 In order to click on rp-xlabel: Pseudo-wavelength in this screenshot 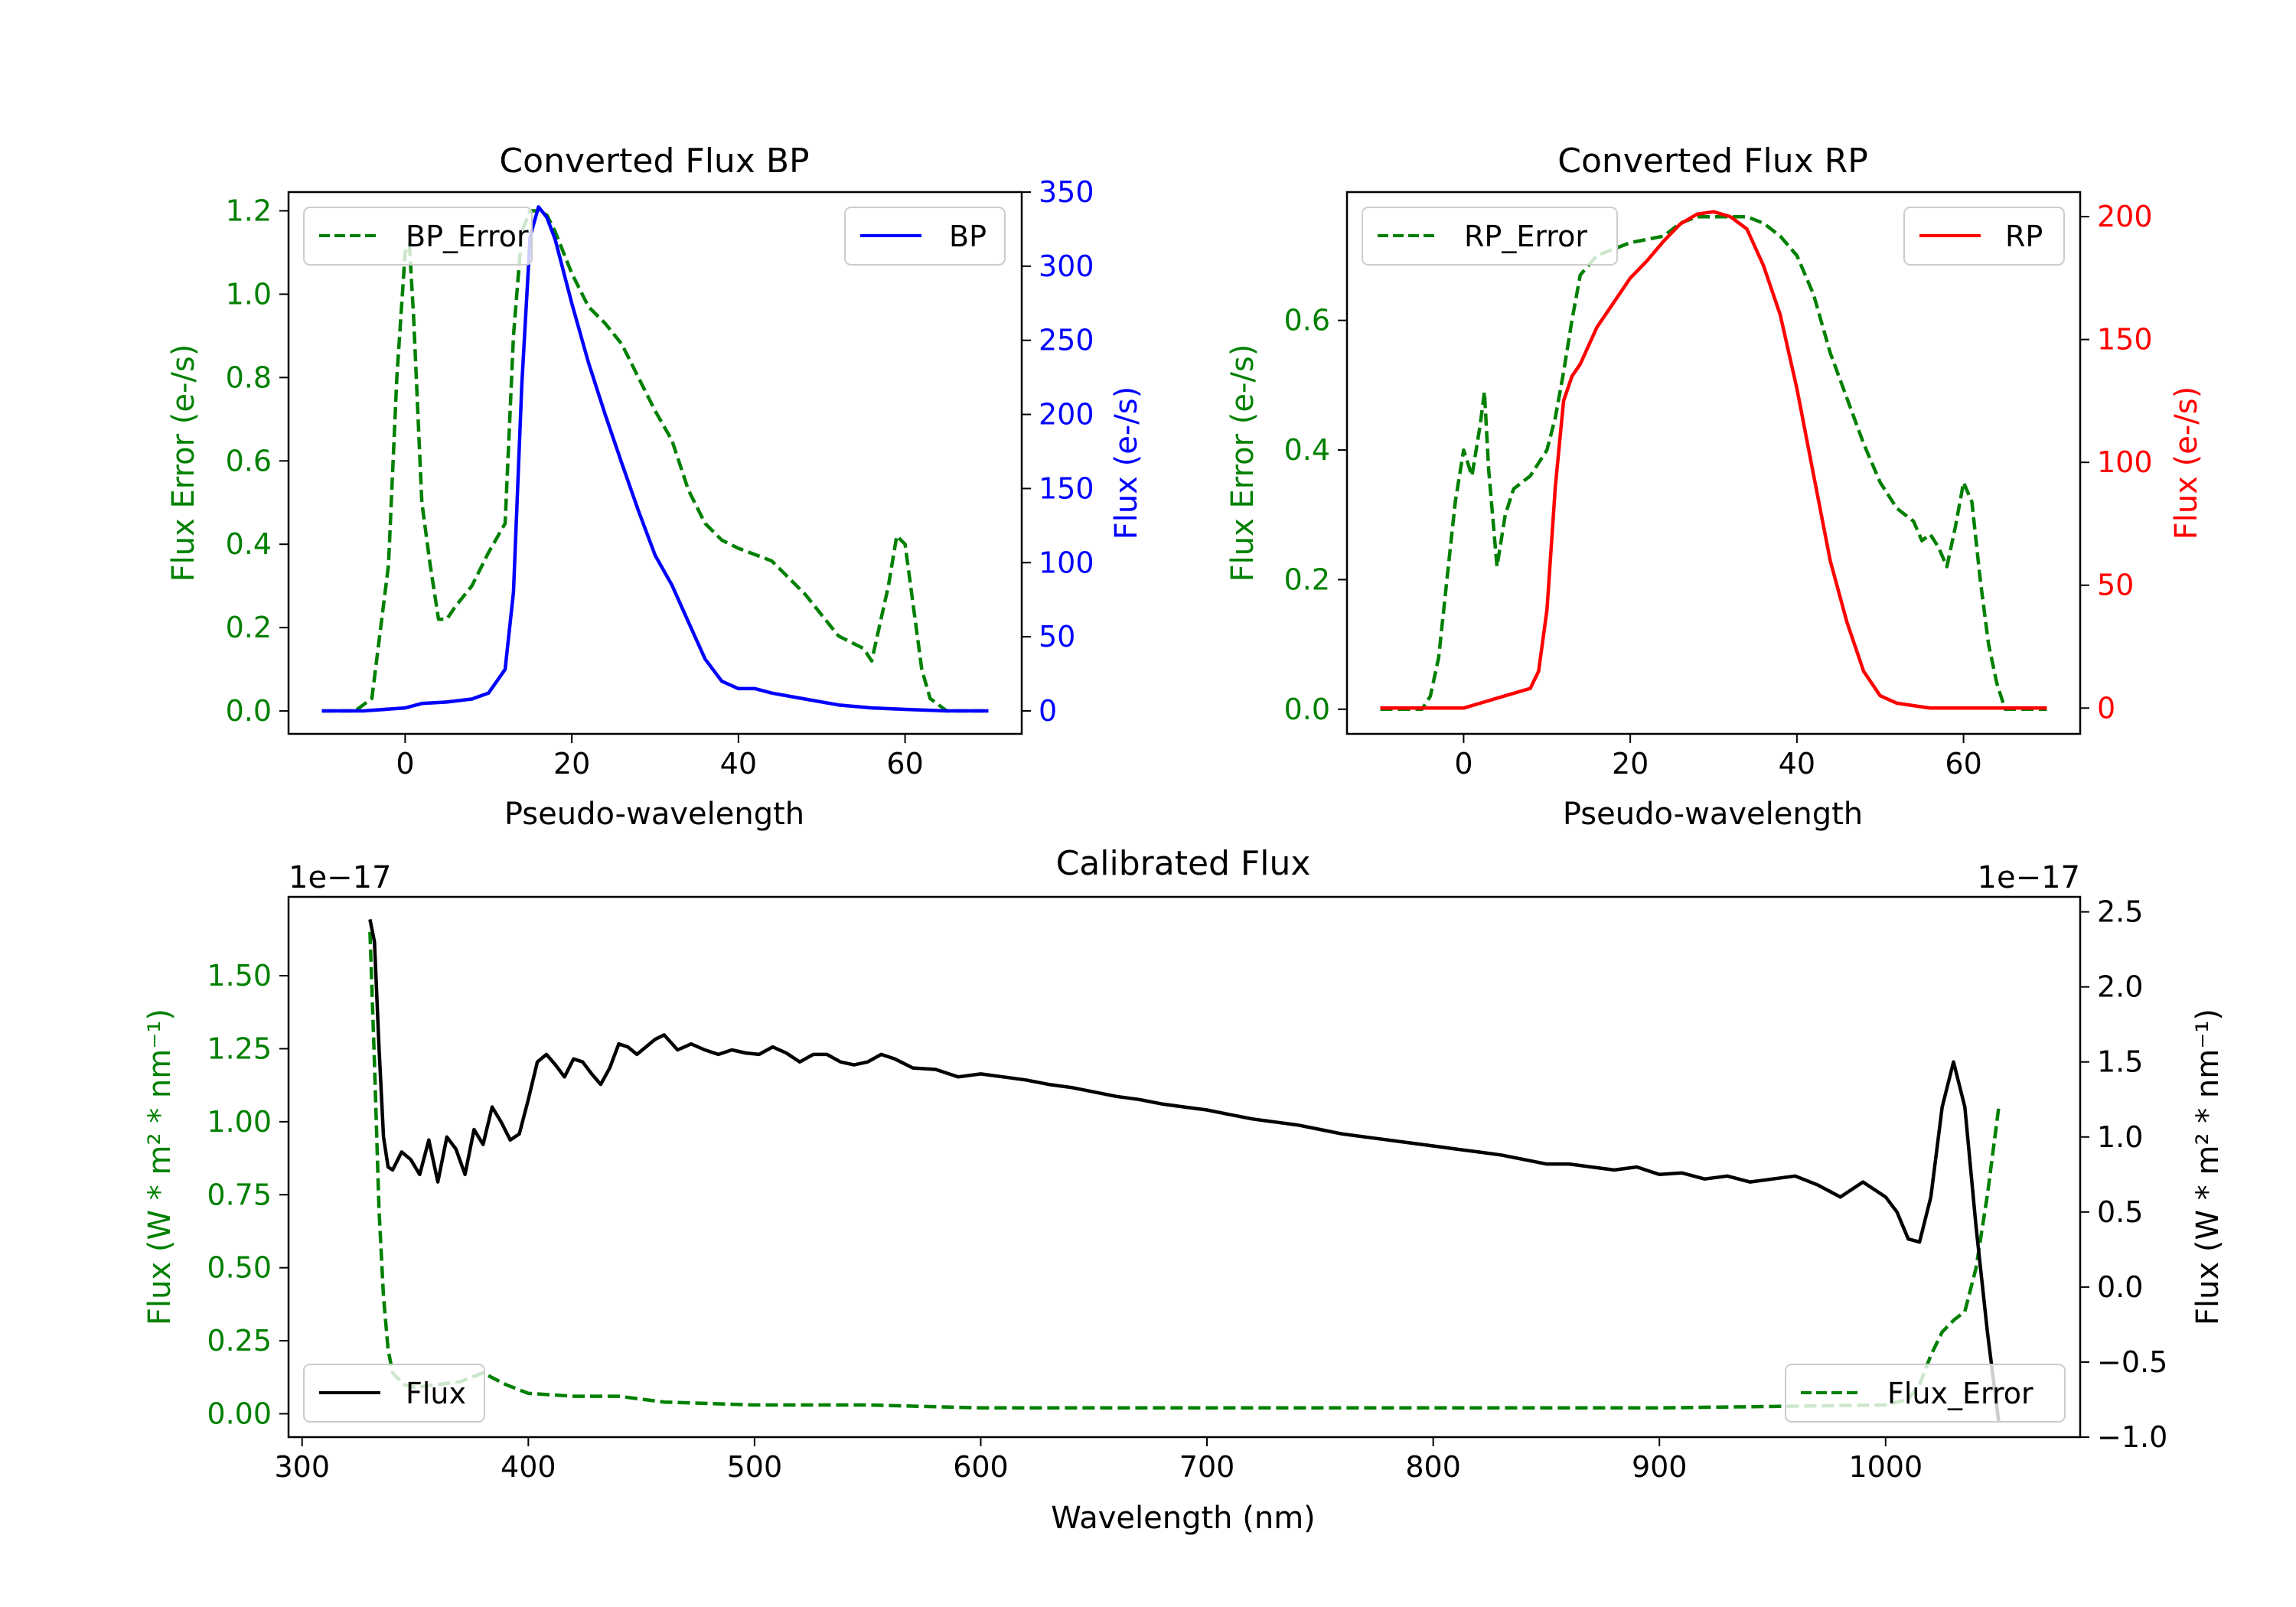, I will do `click(1713, 814)`.